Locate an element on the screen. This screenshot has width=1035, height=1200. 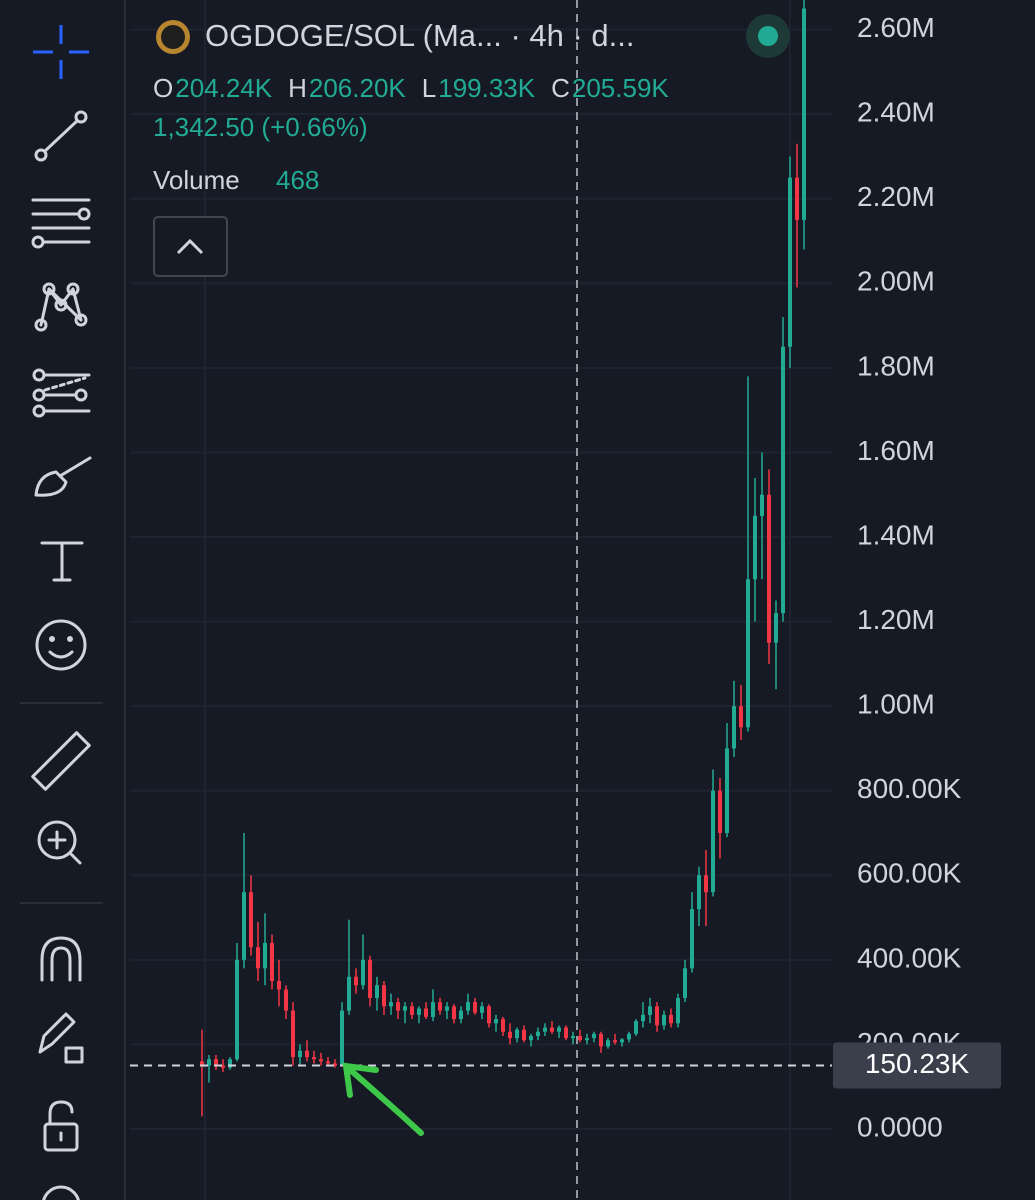
ohlc-label: H is located at coordinates (297, 88).